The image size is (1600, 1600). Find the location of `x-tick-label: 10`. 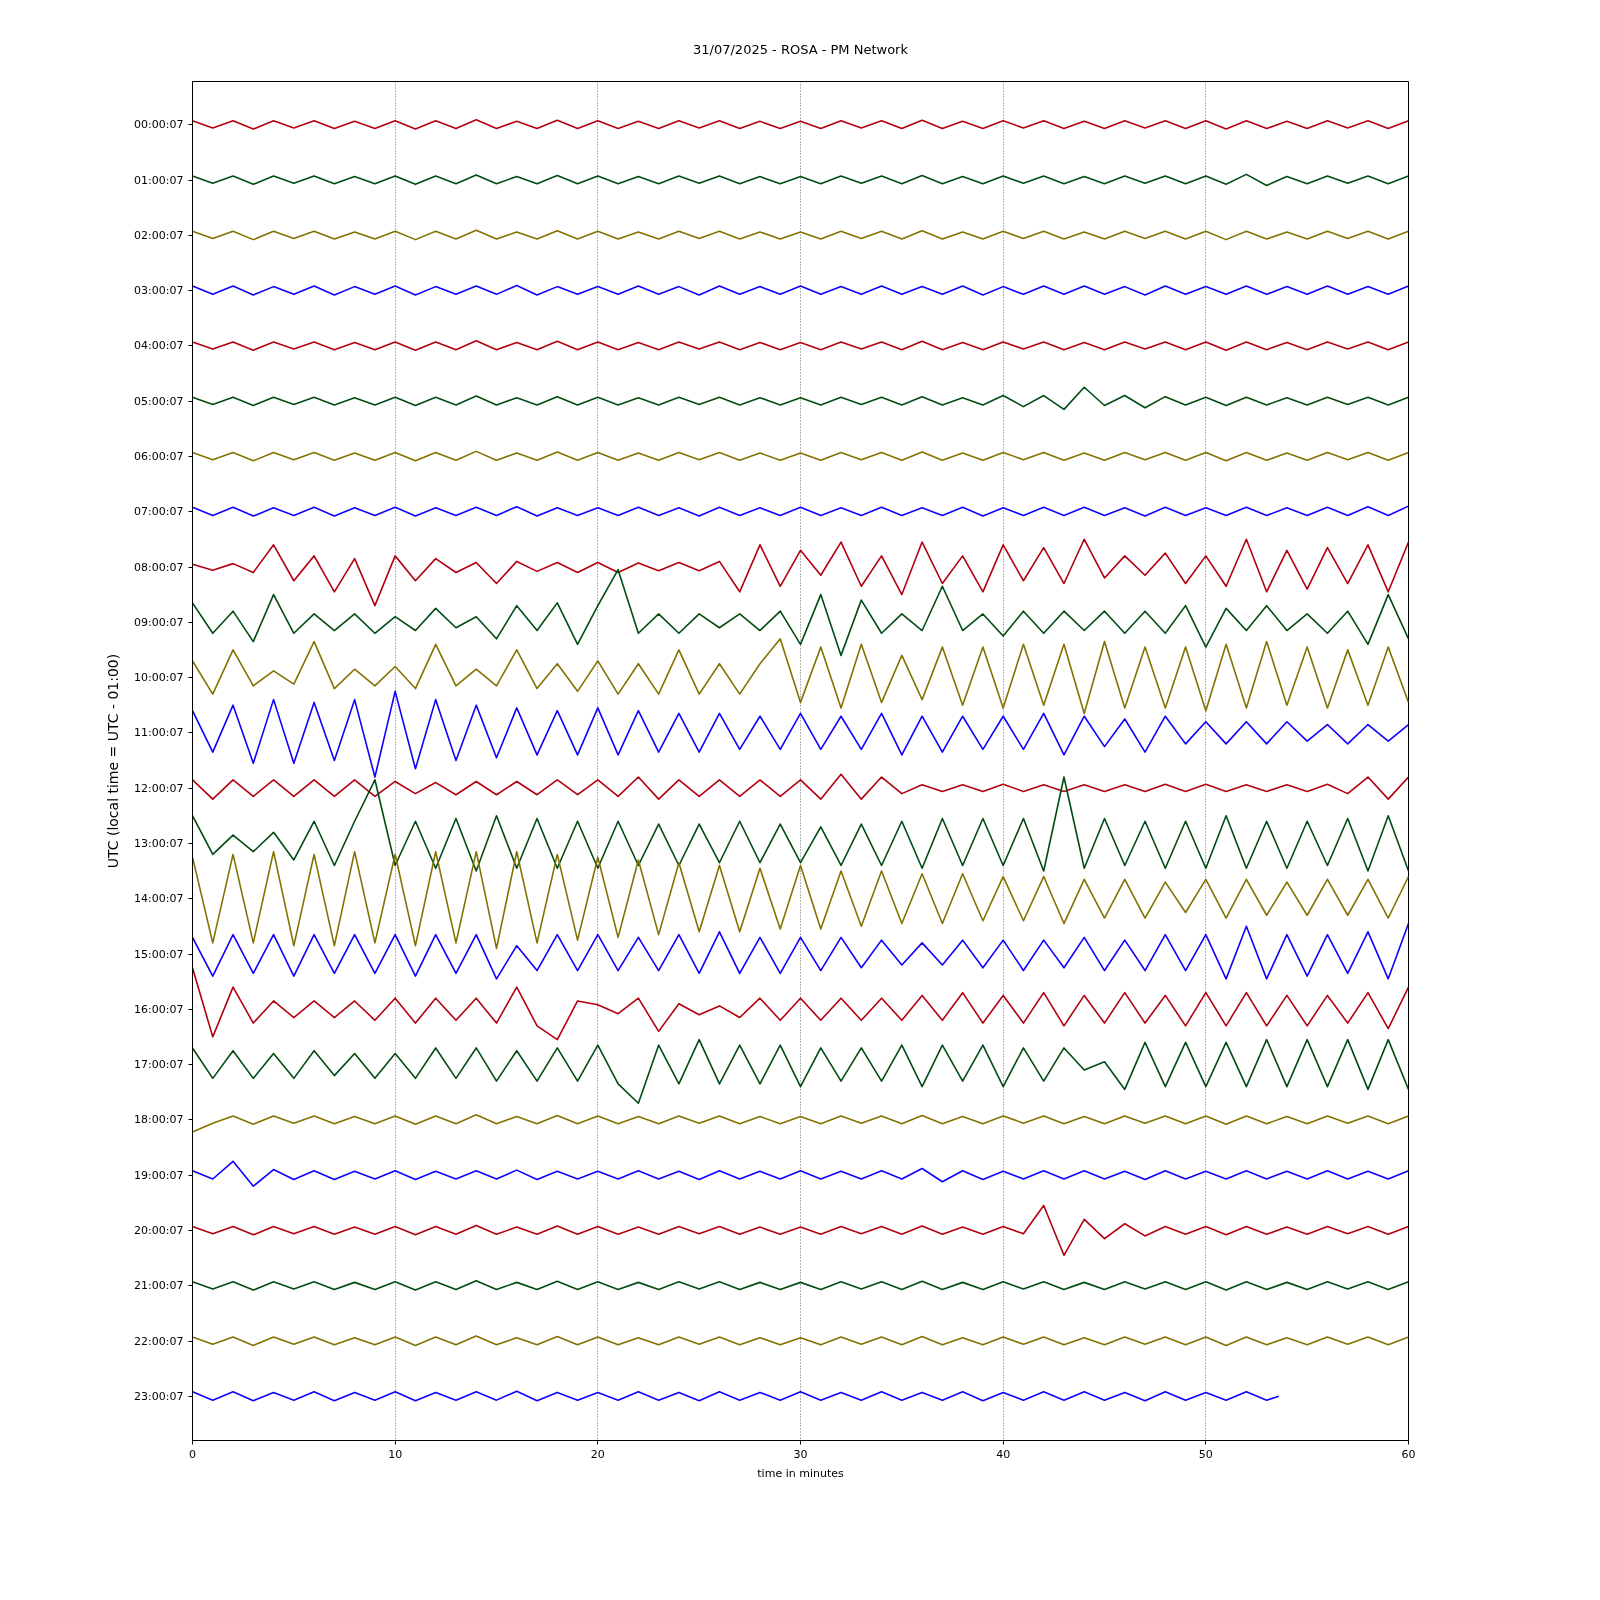

x-tick-label: 10 is located at coordinates (395, 1454).